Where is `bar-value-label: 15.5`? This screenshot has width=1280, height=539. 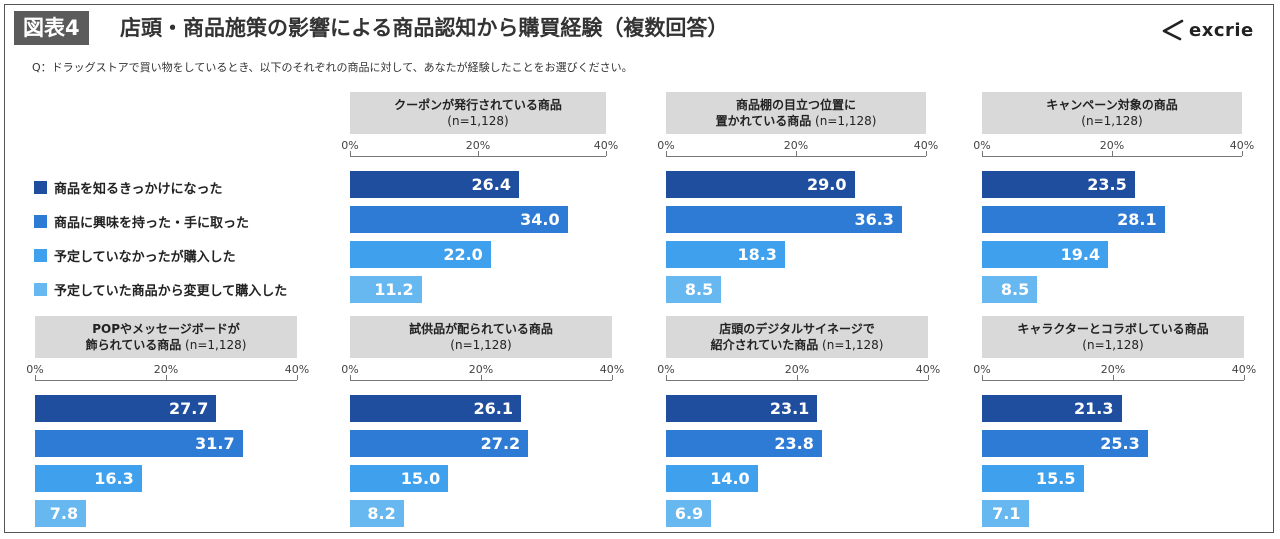
bar-value-label: 15.5 is located at coordinates (1056, 478).